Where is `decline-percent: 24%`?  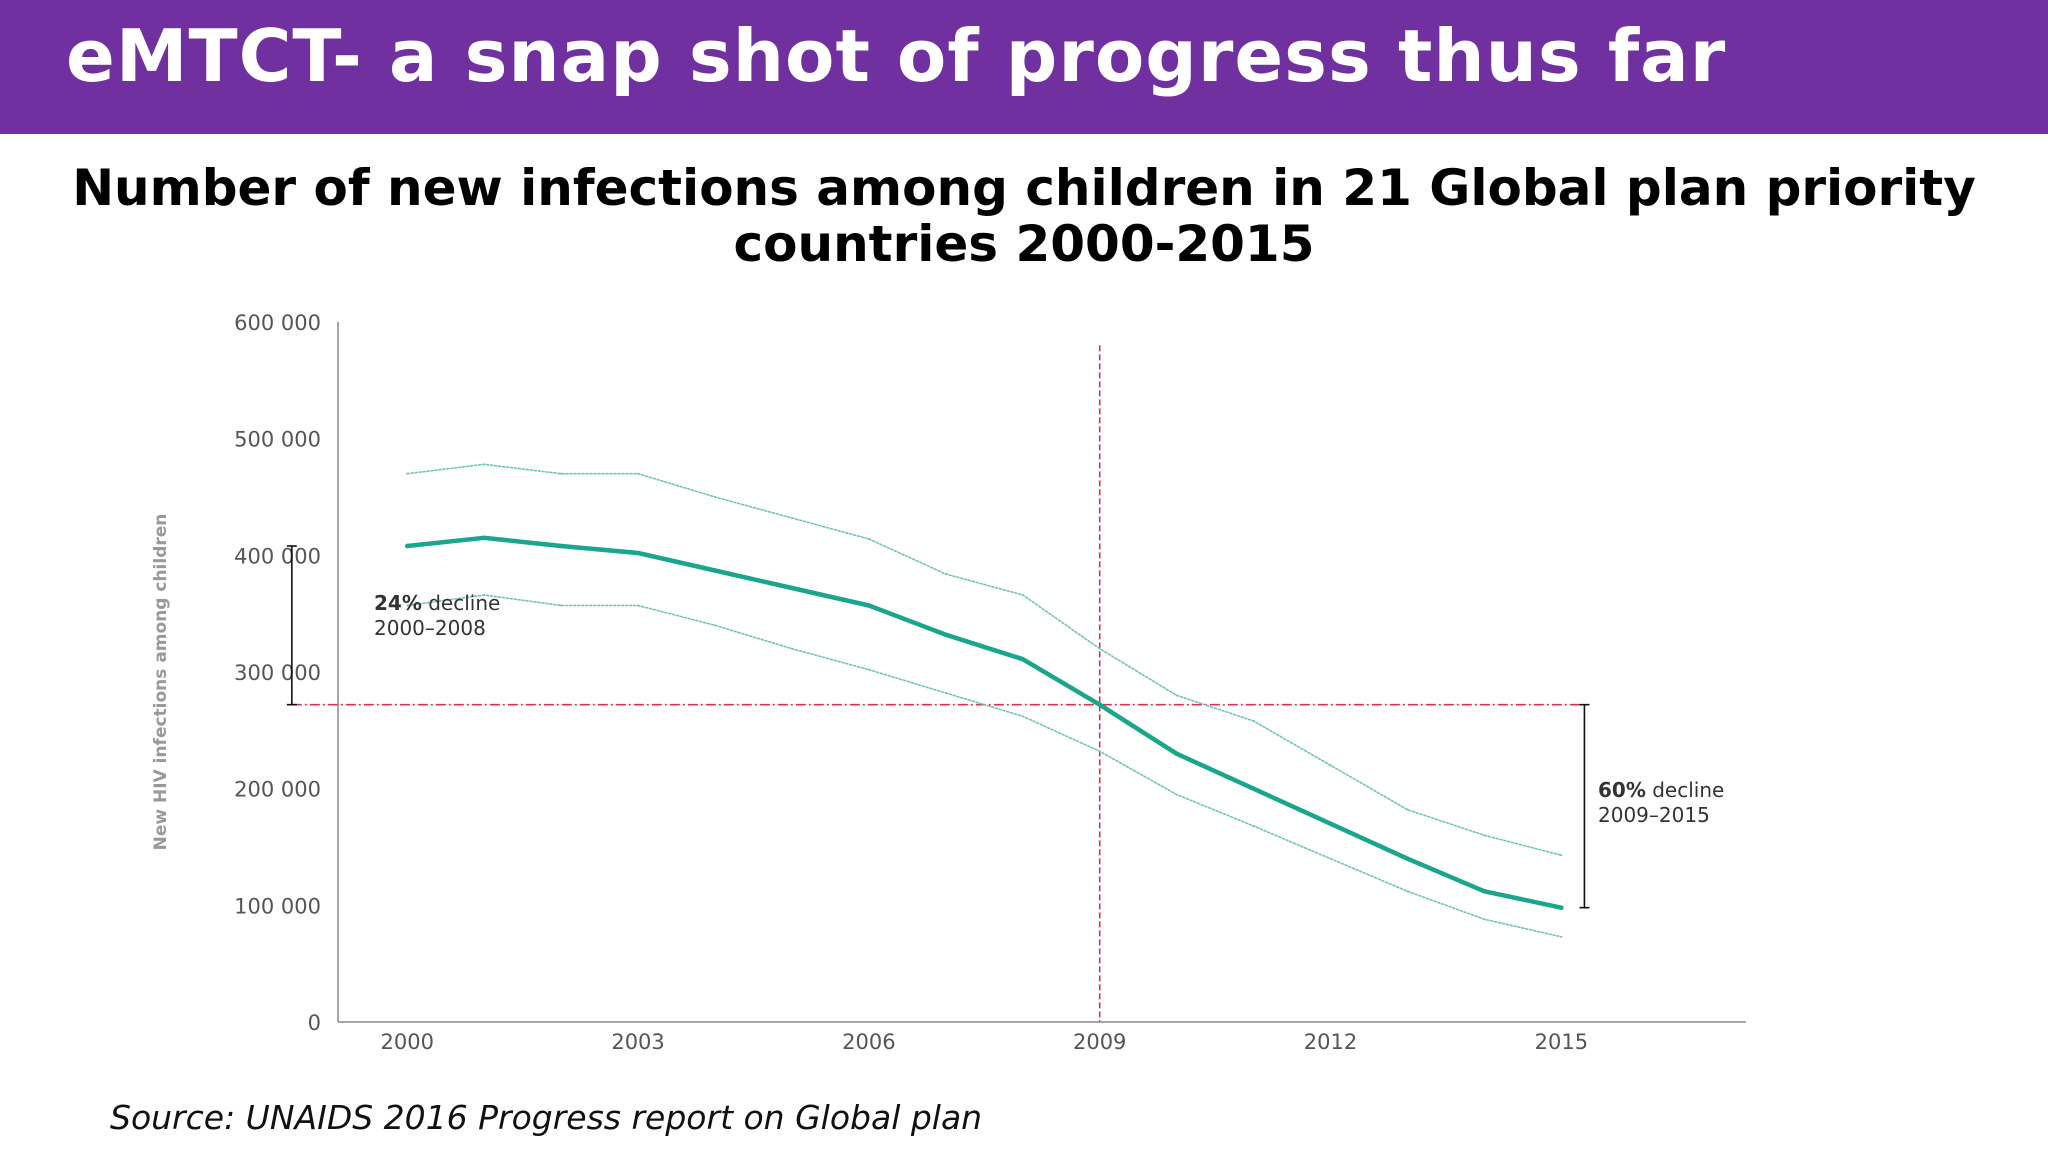
decline-percent: 24% is located at coordinates (398, 603).